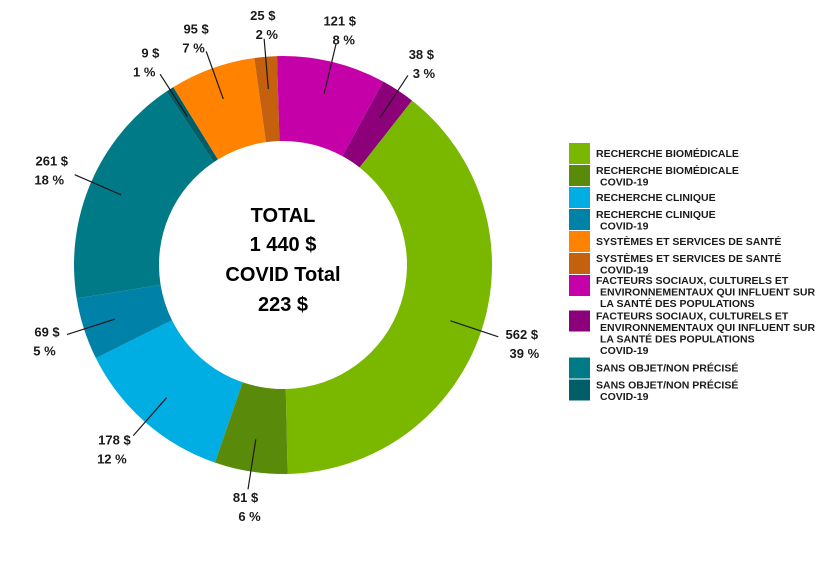 The width and height of the screenshot is (824, 561). What do you see at coordinates (624, 183) in the screenshot?
I see `legend-label-1-line-1: COVID-19` at bounding box center [624, 183].